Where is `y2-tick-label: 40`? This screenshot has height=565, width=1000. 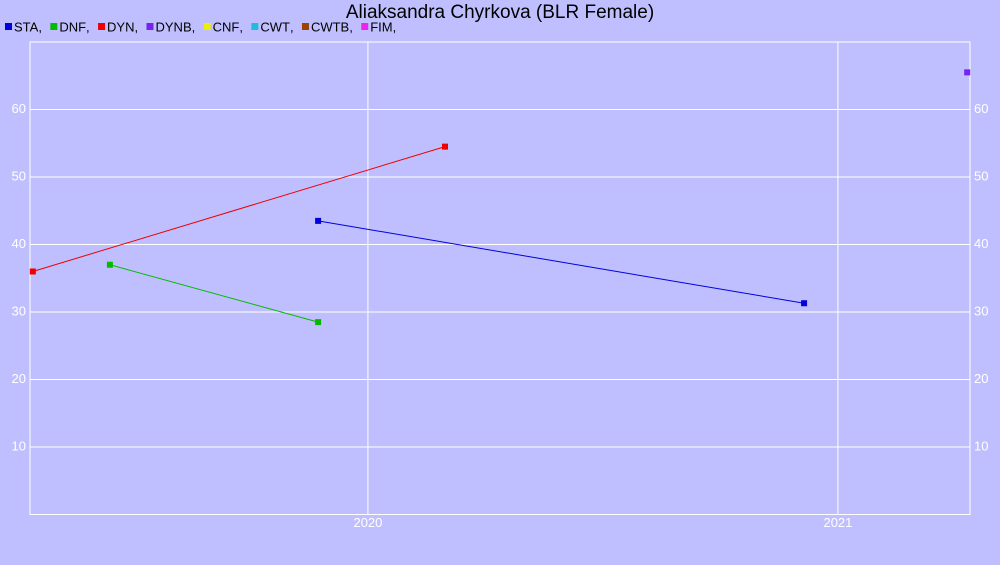
y2-tick-label: 40 is located at coordinates (981, 243).